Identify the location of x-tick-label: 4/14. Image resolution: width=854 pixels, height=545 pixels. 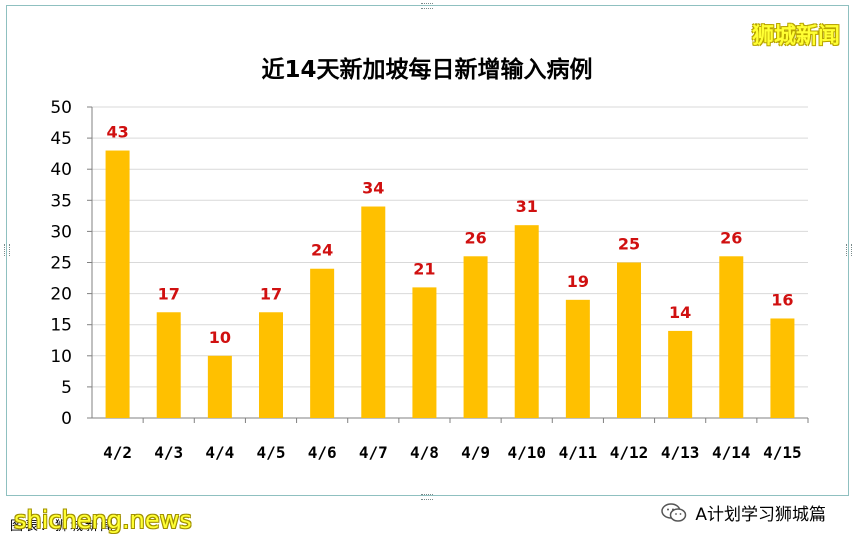
(731, 452).